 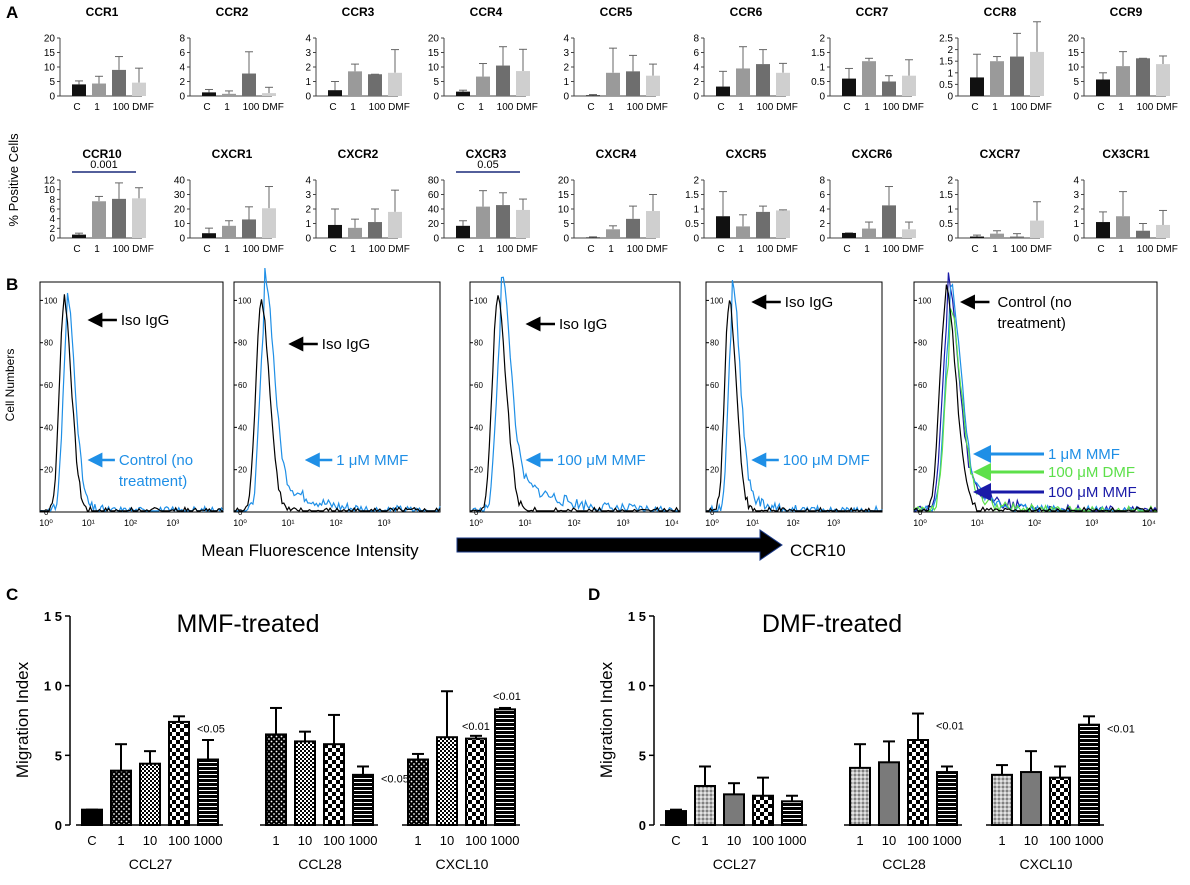 What do you see at coordinates (102, 12) in the screenshot?
I see `mini-chart-title: CCR1` at bounding box center [102, 12].